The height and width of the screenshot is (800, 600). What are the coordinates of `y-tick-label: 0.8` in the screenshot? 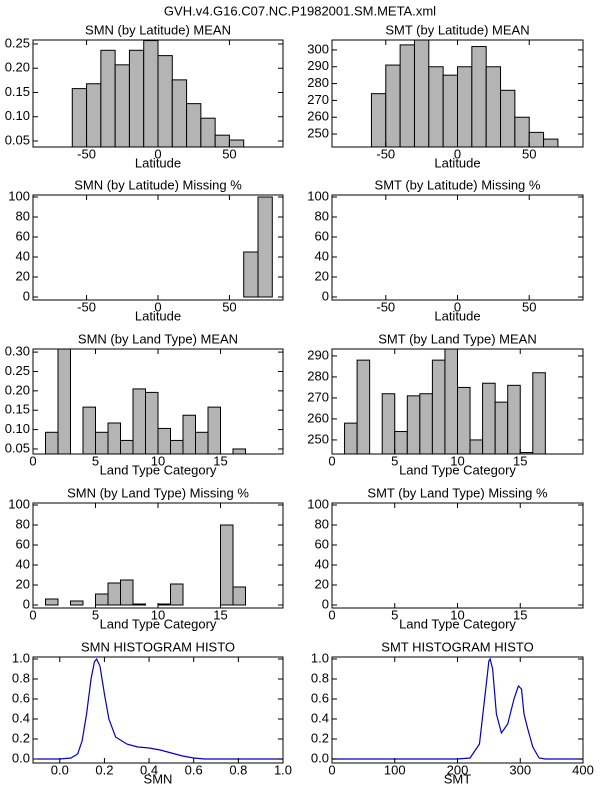 It's located at (21, 677).